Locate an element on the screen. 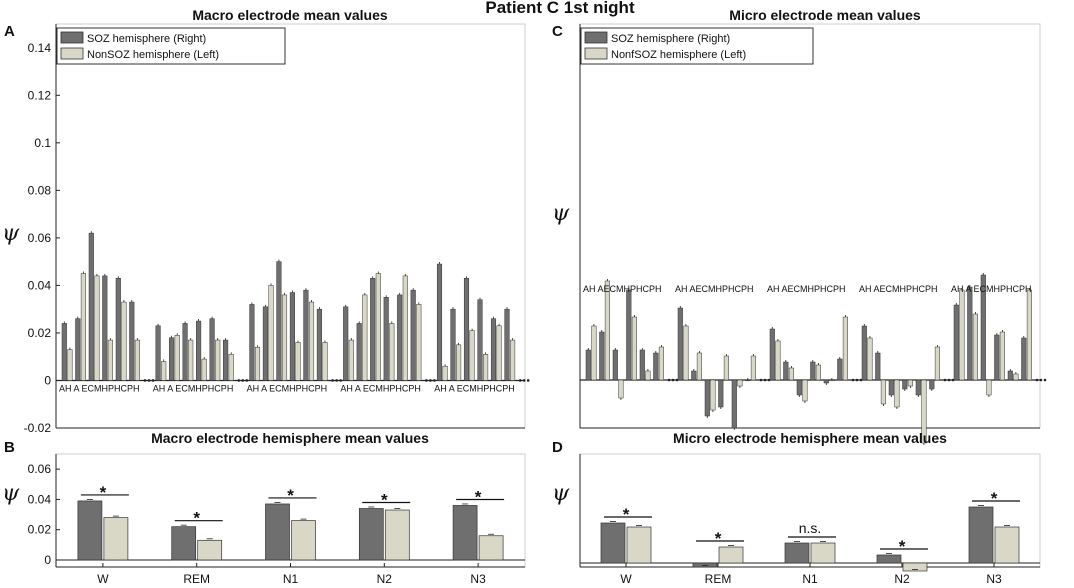 This screenshot has width=1074, height=588. bar-n2-phc-soz is located at coordinates (400, 337).